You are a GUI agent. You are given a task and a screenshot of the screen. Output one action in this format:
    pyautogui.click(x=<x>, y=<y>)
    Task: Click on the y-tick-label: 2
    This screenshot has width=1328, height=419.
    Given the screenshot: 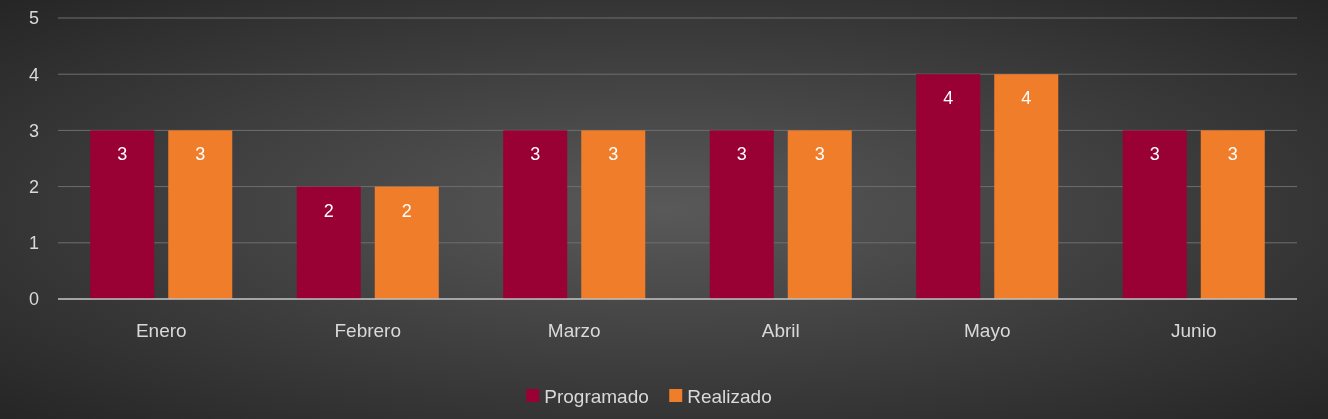 What is the action you would take?
    pyautogui.click(x=34, y=186)
    